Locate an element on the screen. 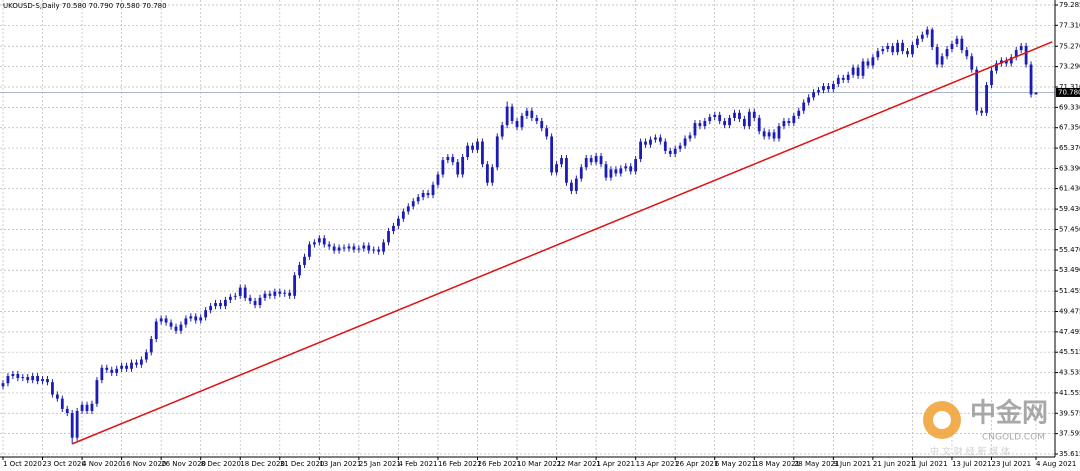 Image resolution: width=1080 pixels, height=471 pixels. y-tick-label: 79.285 is located at coordinates (1069, 5).